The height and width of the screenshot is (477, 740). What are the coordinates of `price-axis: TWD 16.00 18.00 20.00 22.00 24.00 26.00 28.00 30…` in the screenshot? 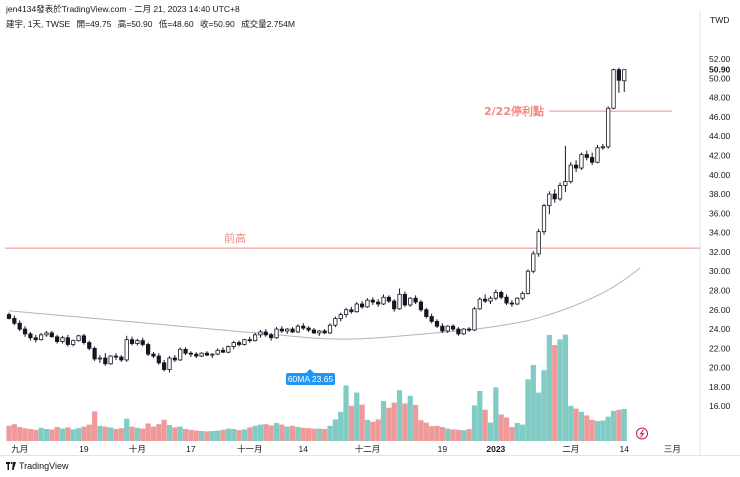 It's located at (720, 213).